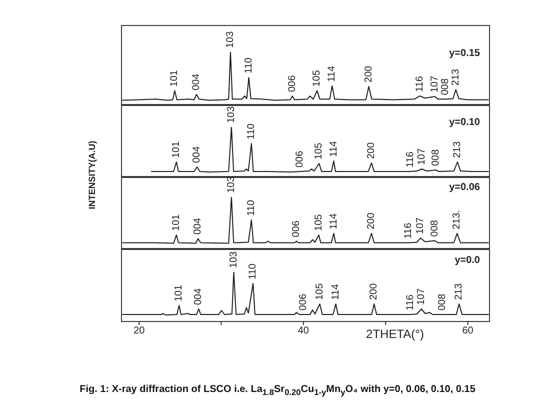 The image size is (555, 412). Describe the element at coordinates (304, 331) in the screenshot. I see `x-tick-label: 40` at that location.